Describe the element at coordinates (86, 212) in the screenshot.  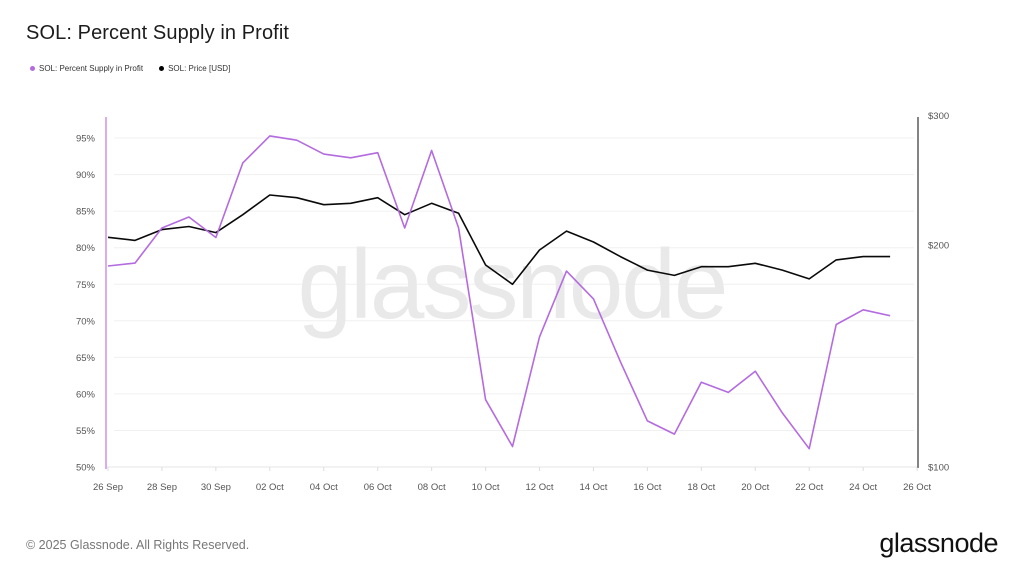
I see `left-axis-tick-label: 85%` at that location.